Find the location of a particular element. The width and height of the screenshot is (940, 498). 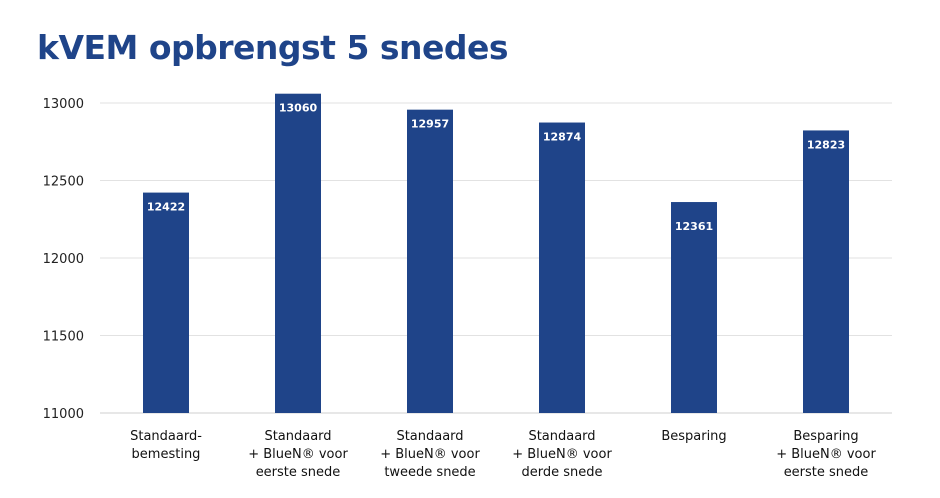

y-tick-label: 12500 is located at coordinates (63, 182).